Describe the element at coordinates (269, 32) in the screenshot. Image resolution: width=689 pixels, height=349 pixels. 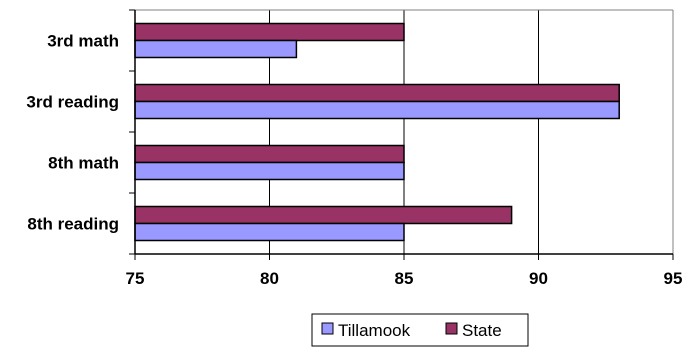
I see `bar-state-3rd-math` at that location.